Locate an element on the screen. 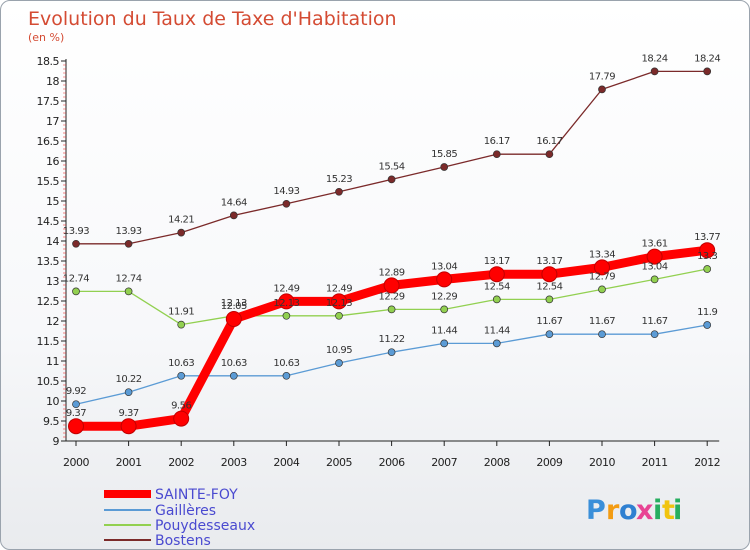 This screenshot has height=550, width=750. logo-letter: P is located at coordinates (596, 510).